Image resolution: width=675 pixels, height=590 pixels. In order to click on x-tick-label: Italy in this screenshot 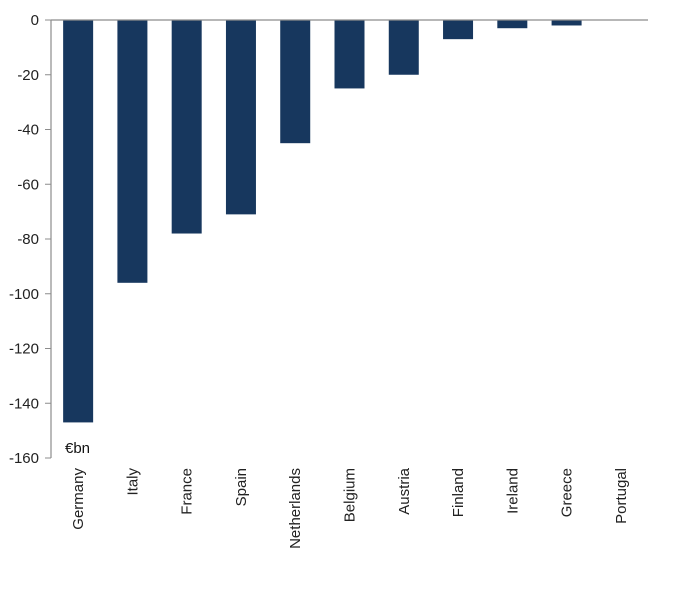, I will do `click(132, 482)`.